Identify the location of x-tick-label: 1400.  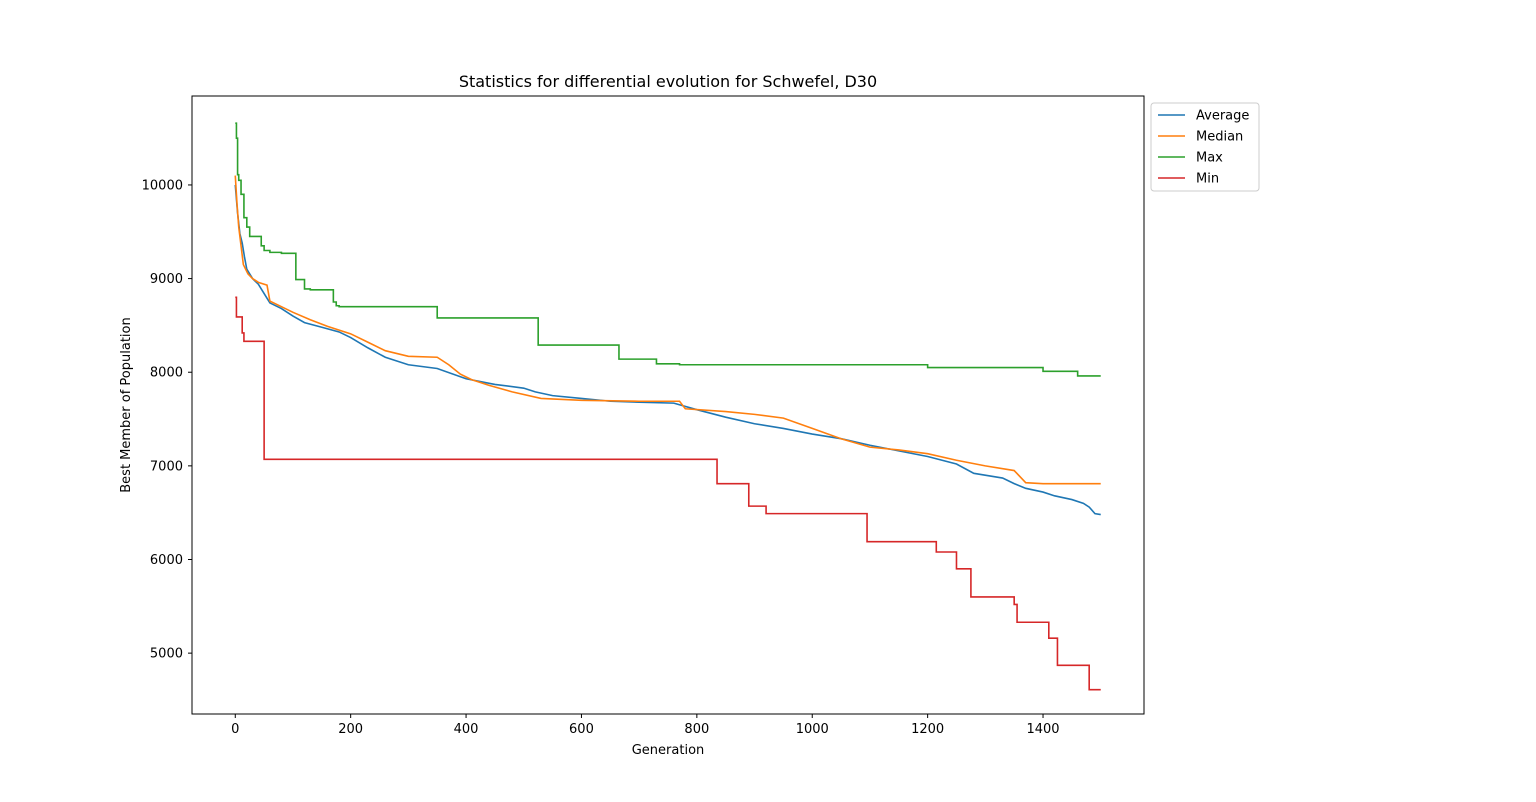
(1042, 729).